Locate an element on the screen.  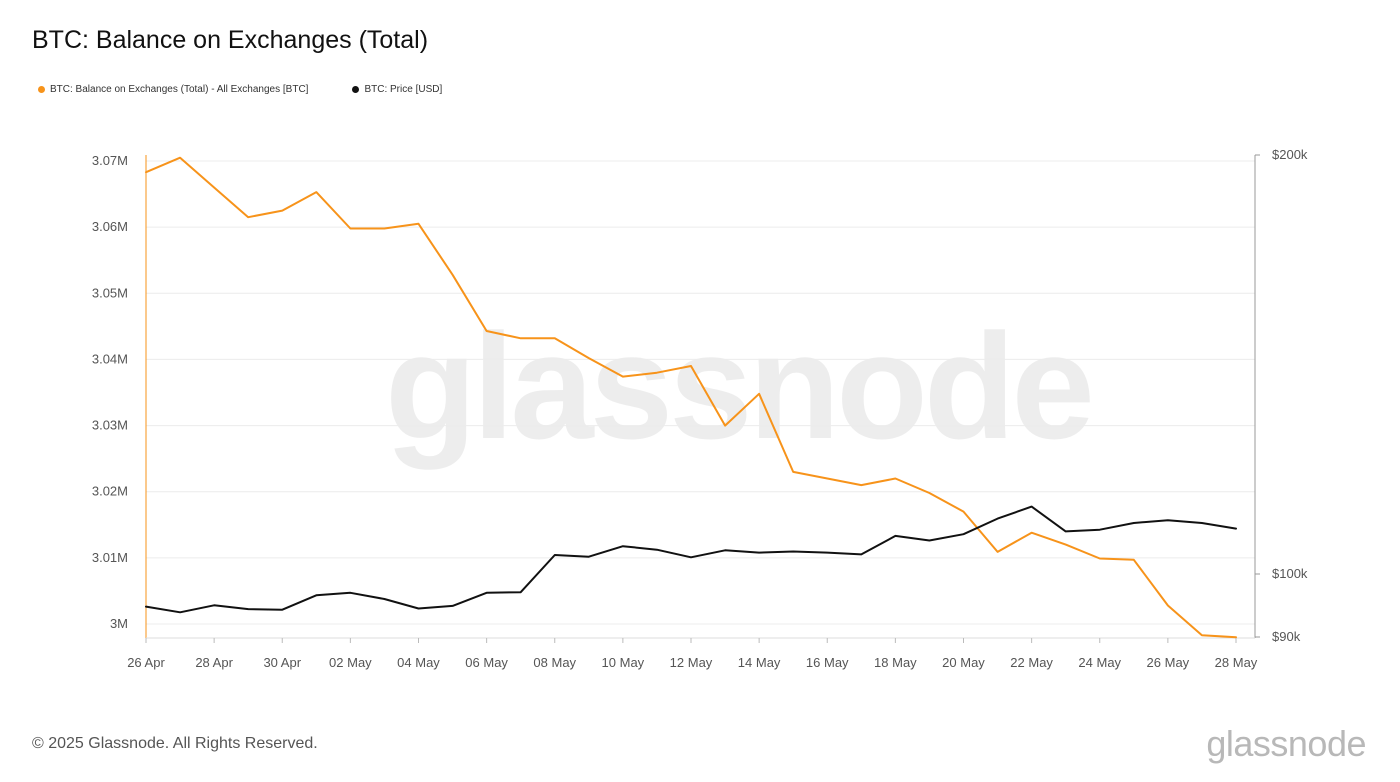
legend-label-price: BTC: Price [USD] is located at coordinates (403, 89).